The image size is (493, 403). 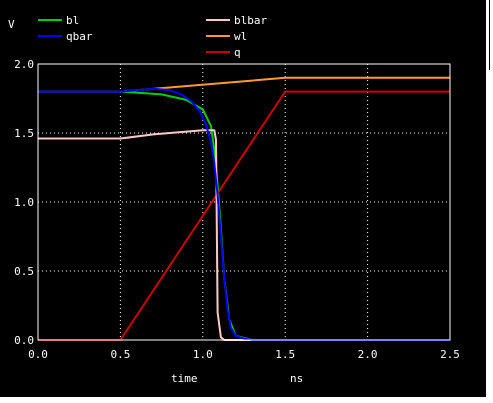 What do you see at coordinates (296, 378) in the screenshot?
I see `x-axis-unit: ns` at bounding box center [296, 378].